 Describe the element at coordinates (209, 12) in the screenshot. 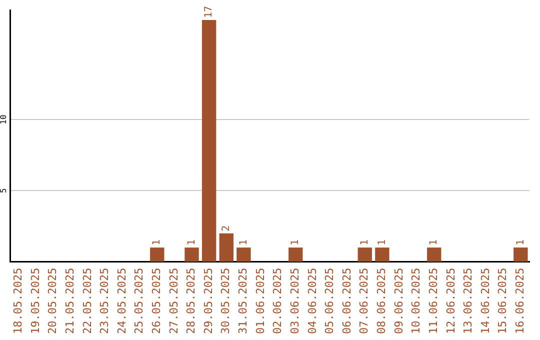

I see `data-label: 17` at that location.